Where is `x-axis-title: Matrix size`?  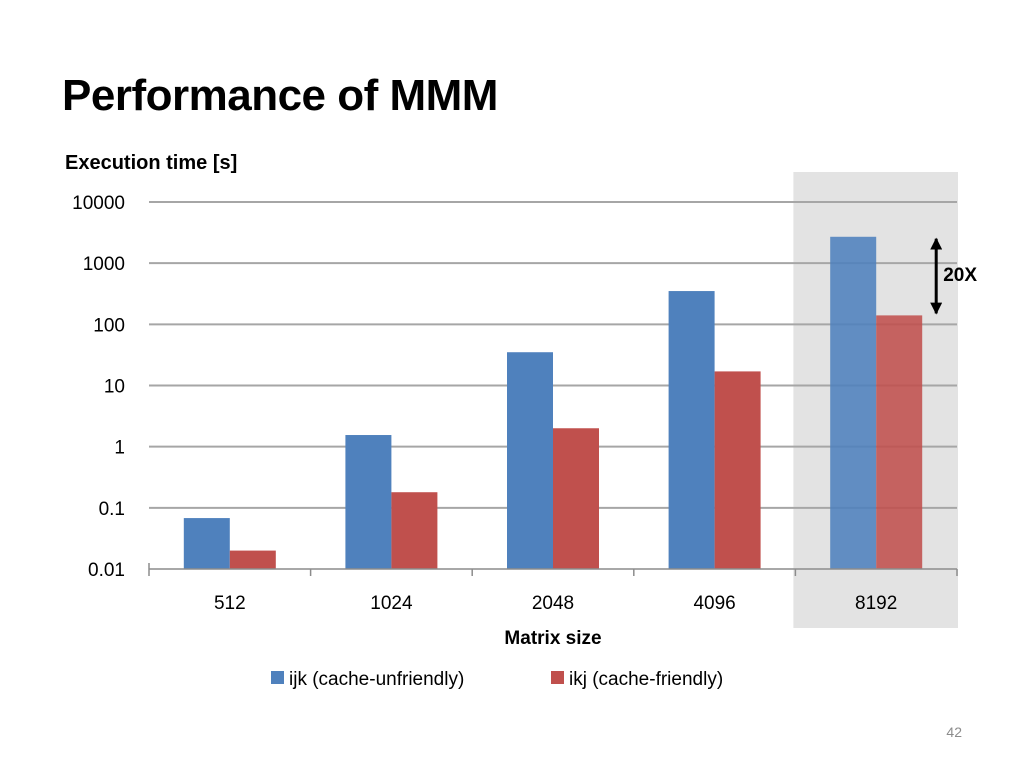 x-axis-title: Matrix size is located at coordinates (552, 638).